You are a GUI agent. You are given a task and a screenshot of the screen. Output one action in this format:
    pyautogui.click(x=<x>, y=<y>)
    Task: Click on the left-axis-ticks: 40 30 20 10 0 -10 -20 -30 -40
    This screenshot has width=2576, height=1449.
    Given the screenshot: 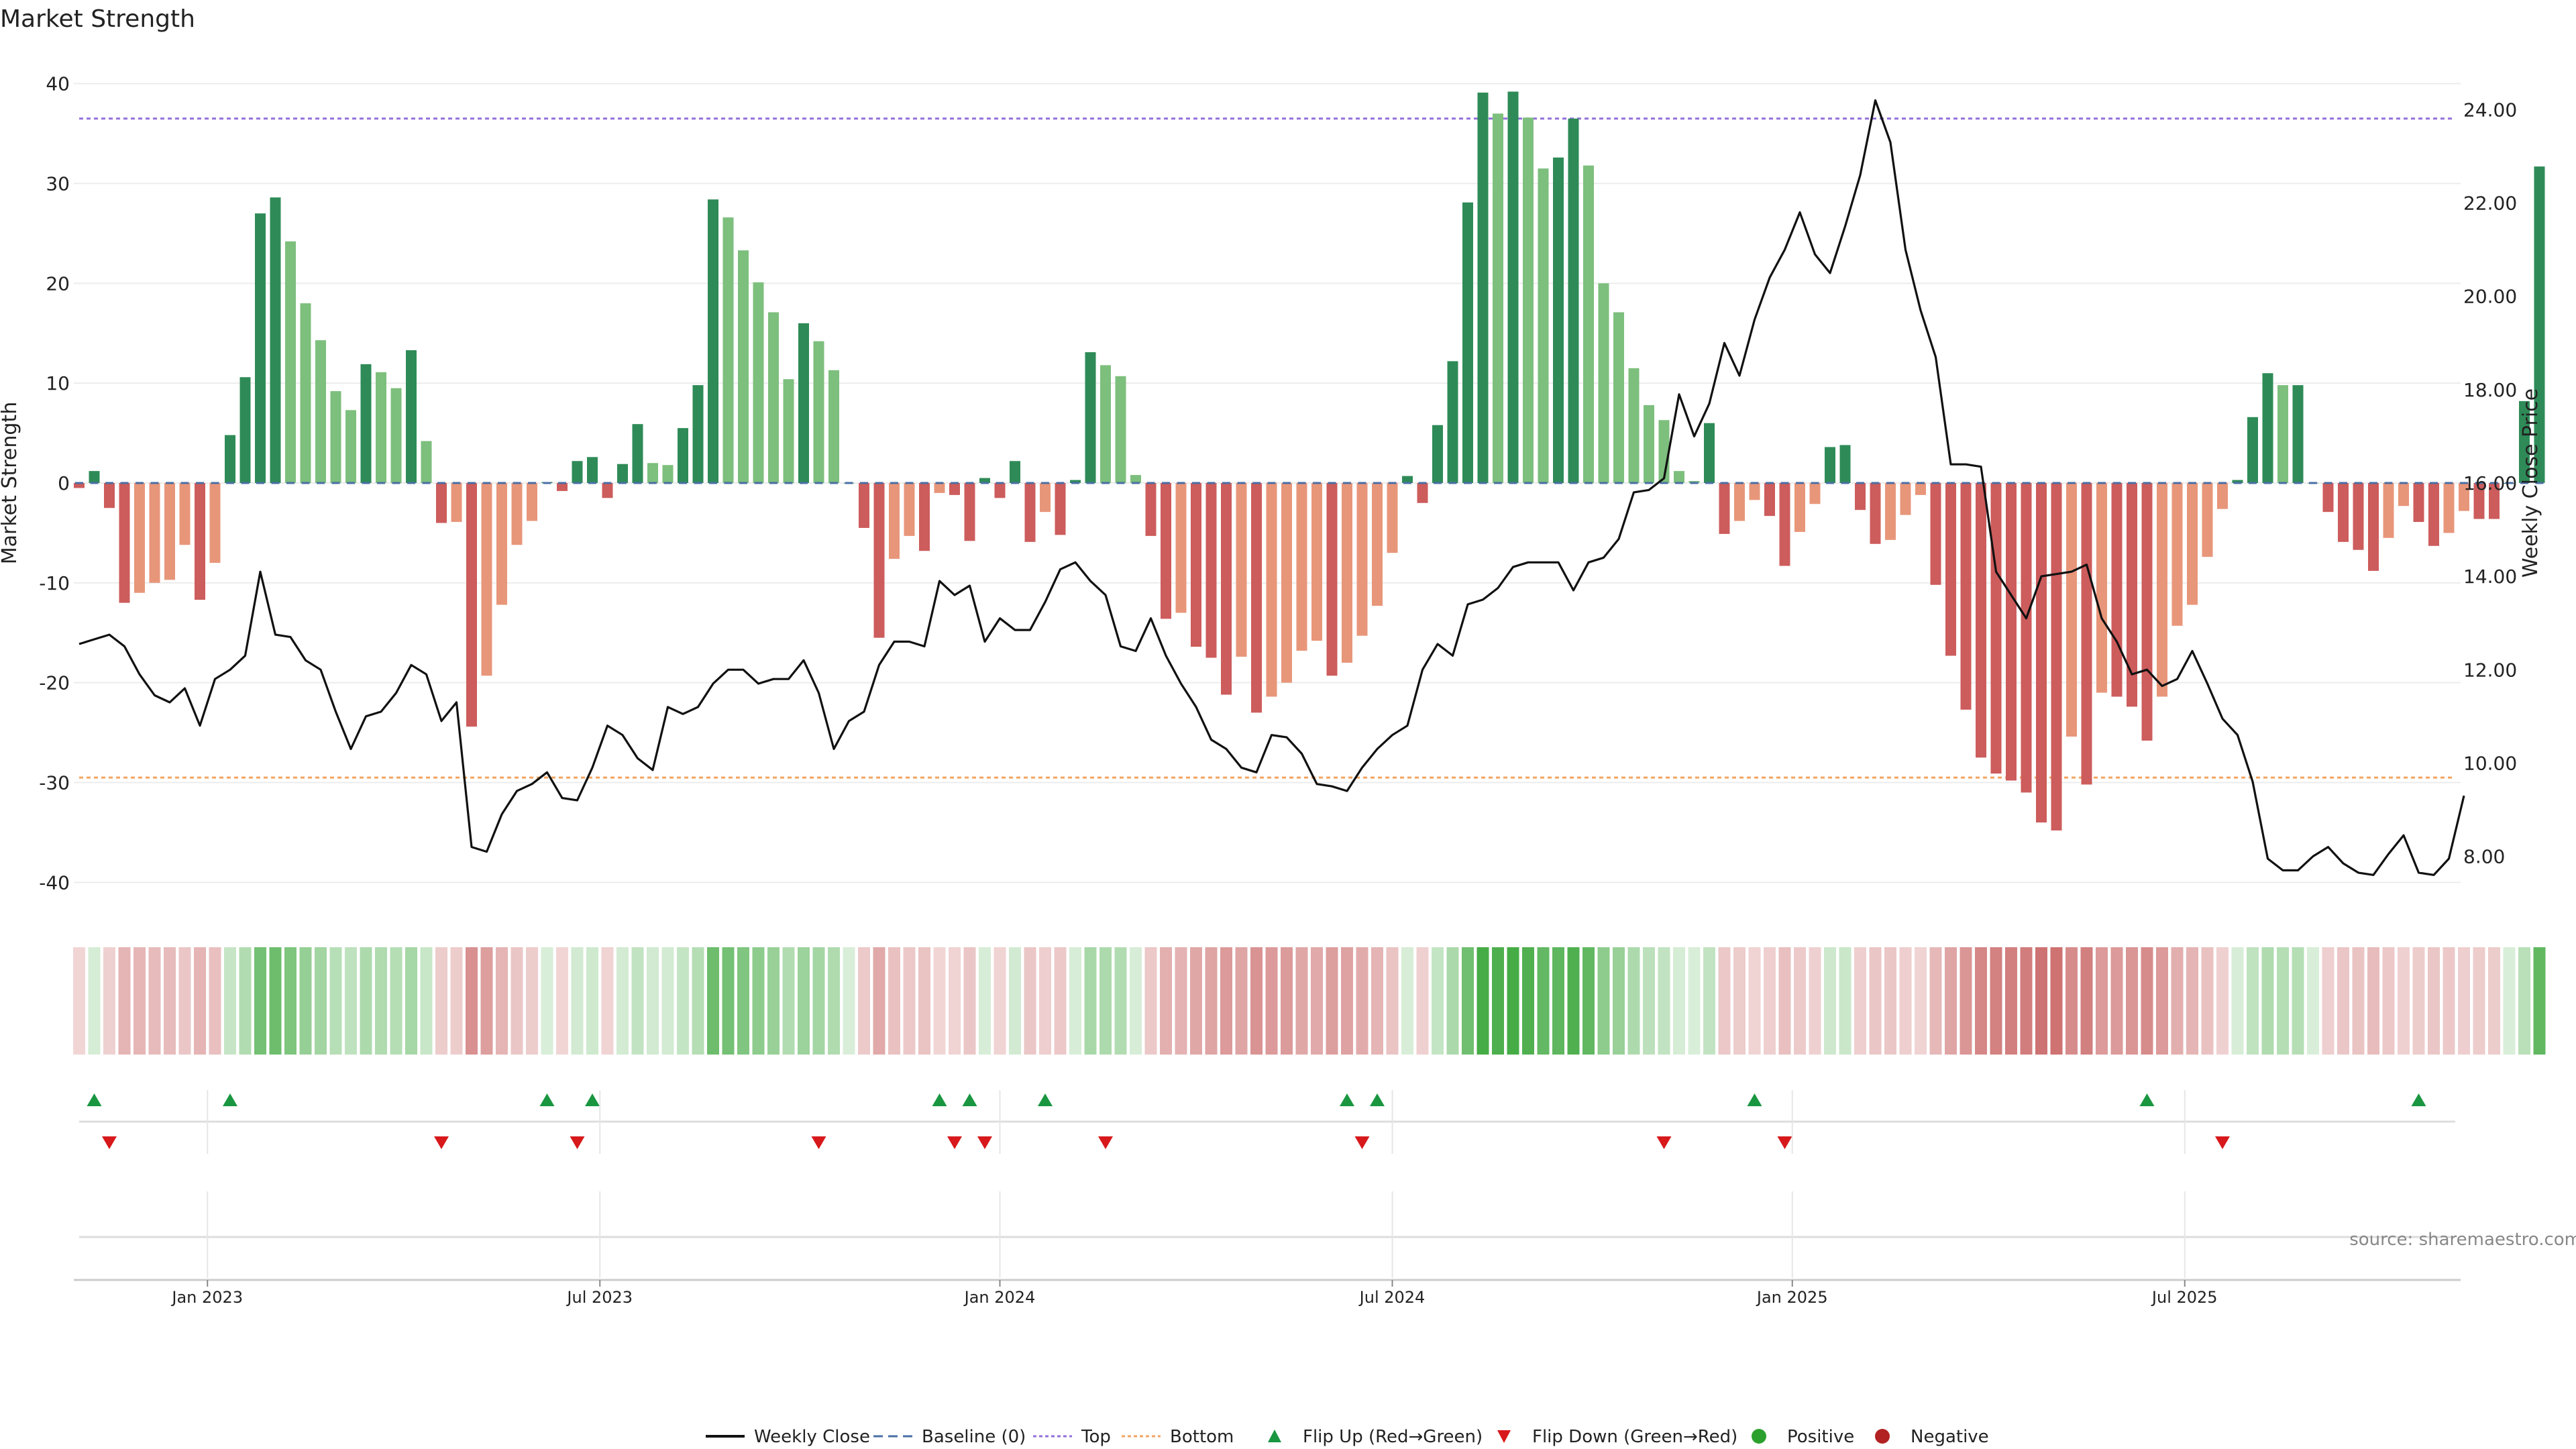 What is the action you would take?
    pyautogui.click(x=54, y=483)
    